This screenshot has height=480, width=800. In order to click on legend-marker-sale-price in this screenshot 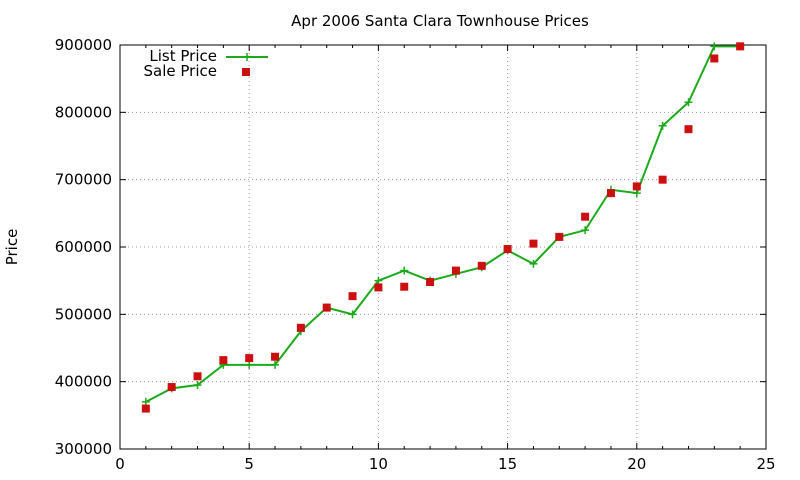, I will do `click(246, 72)`.